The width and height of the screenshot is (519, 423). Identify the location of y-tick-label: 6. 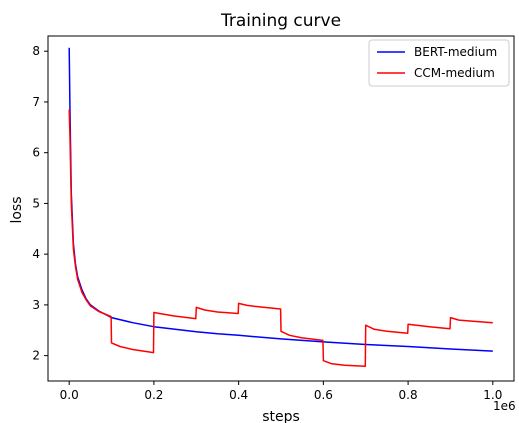
(36, 153).